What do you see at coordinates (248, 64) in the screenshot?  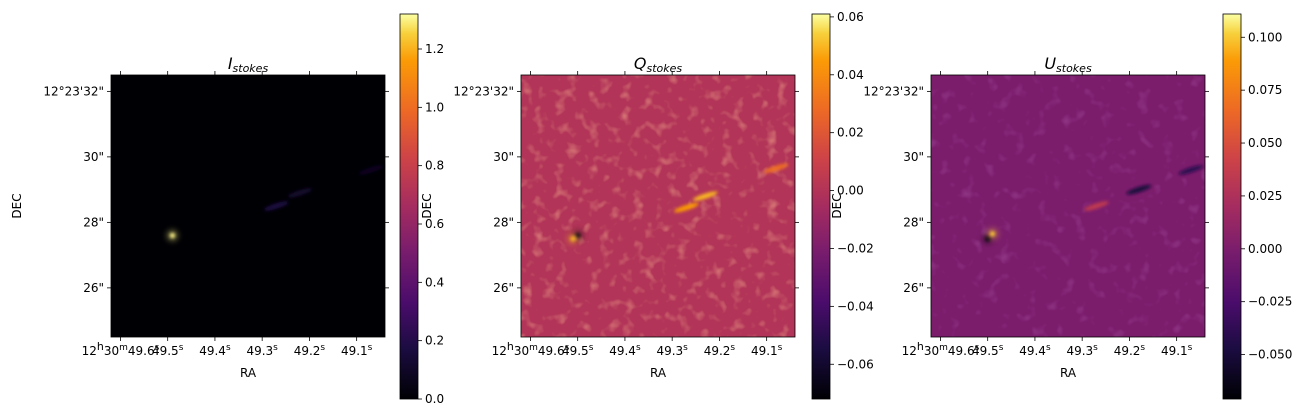 I see `panel-title: Istokes` at bounding box center [248, 64].